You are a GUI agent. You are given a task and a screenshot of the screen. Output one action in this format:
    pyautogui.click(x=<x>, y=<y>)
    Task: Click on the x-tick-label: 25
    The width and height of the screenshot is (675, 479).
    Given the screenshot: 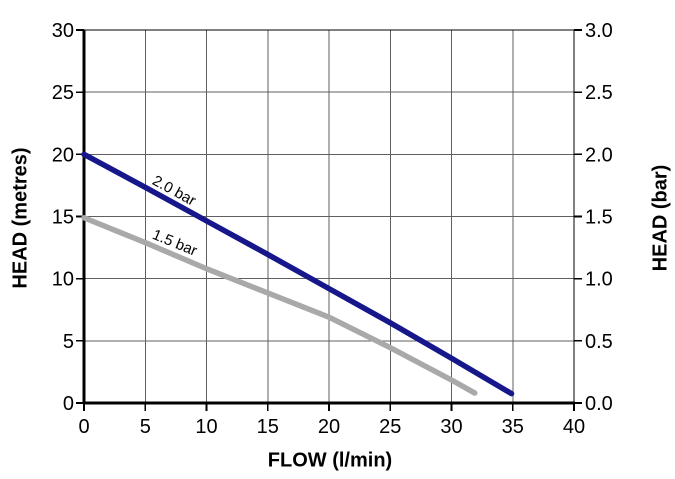 What is the action you would take?
    pyautogui.click(x=390, y=427)
    